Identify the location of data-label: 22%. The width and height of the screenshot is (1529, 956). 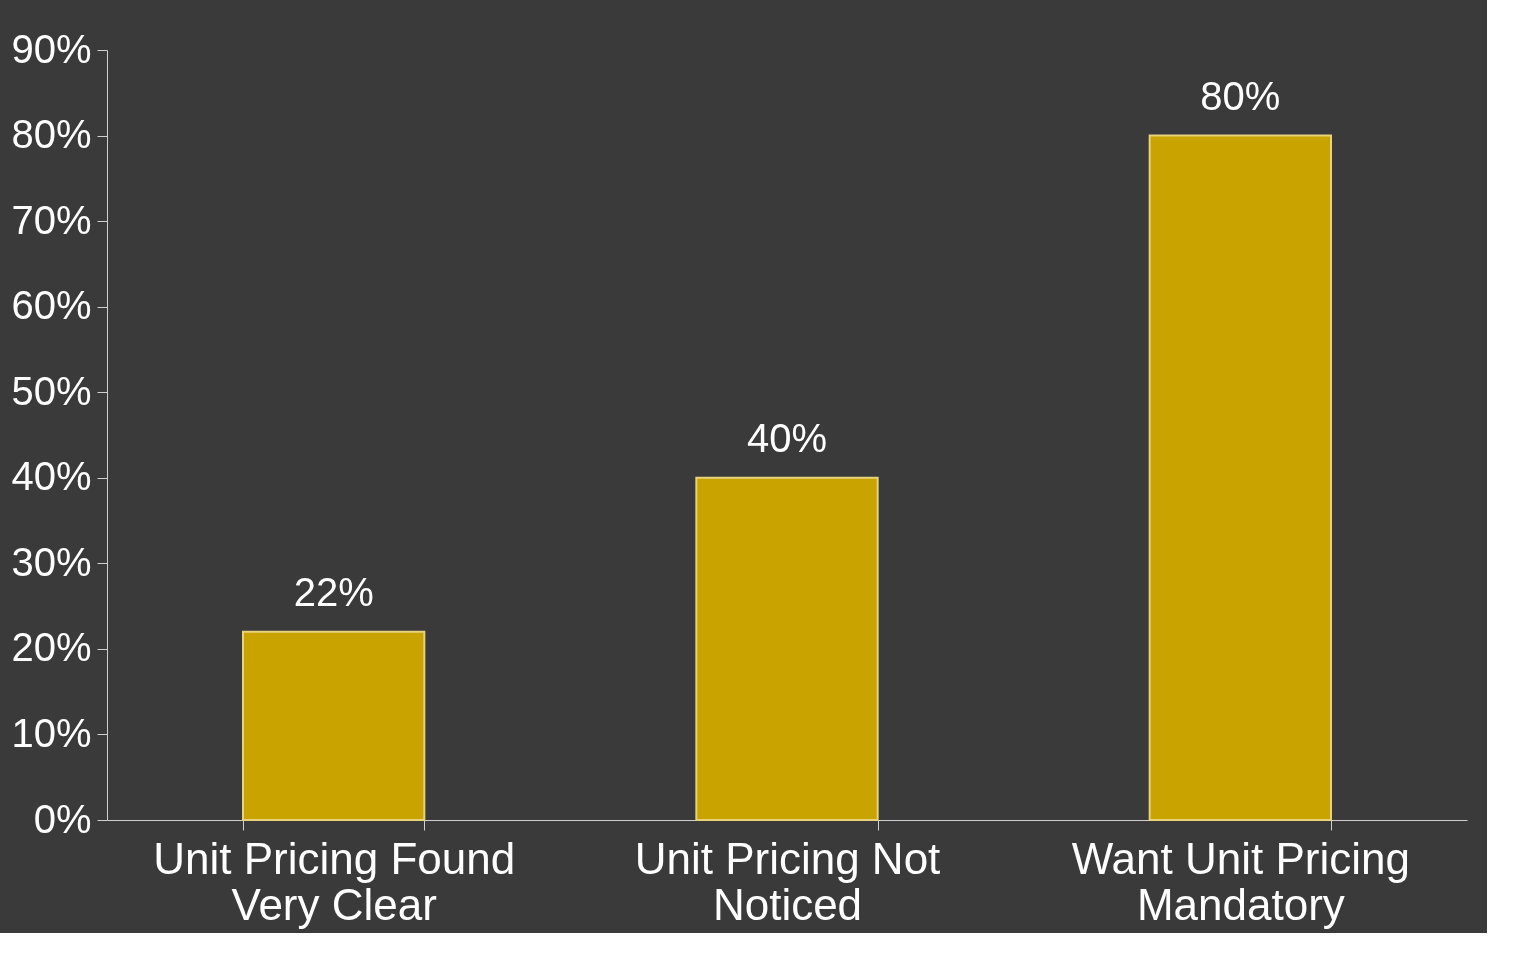
(333, 591).